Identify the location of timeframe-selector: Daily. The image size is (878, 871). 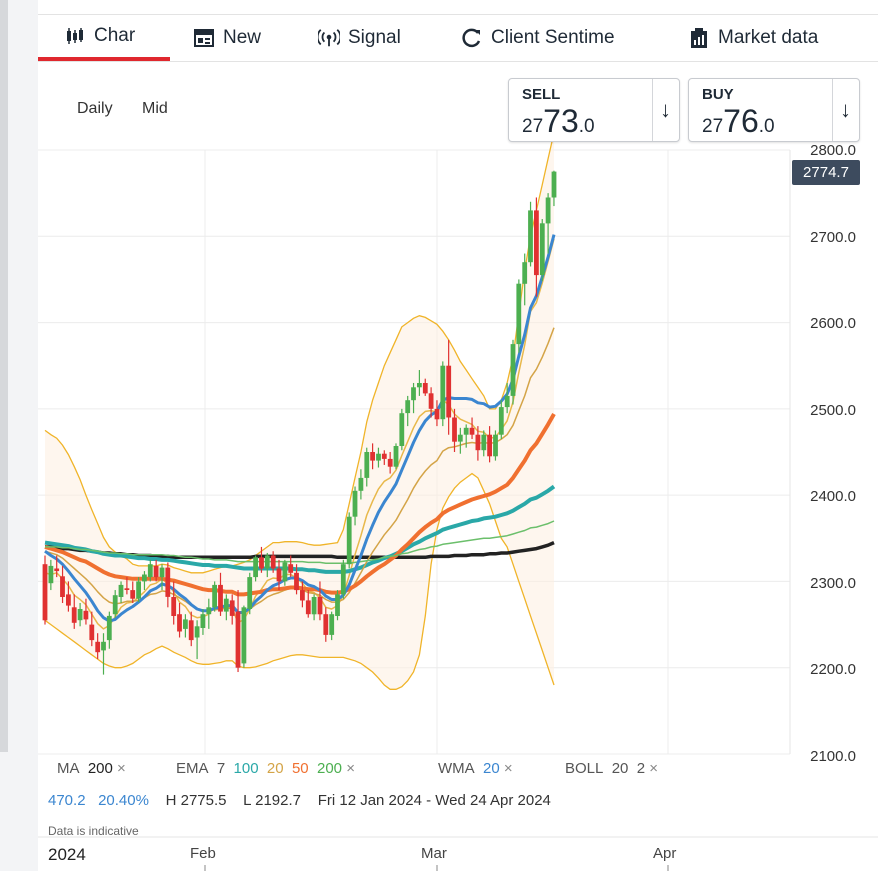
(95, 108).